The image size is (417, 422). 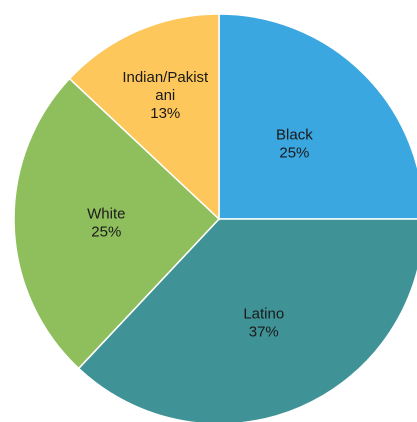 I want to click on pie-label-line: 37%, so click(x=264, y=331).